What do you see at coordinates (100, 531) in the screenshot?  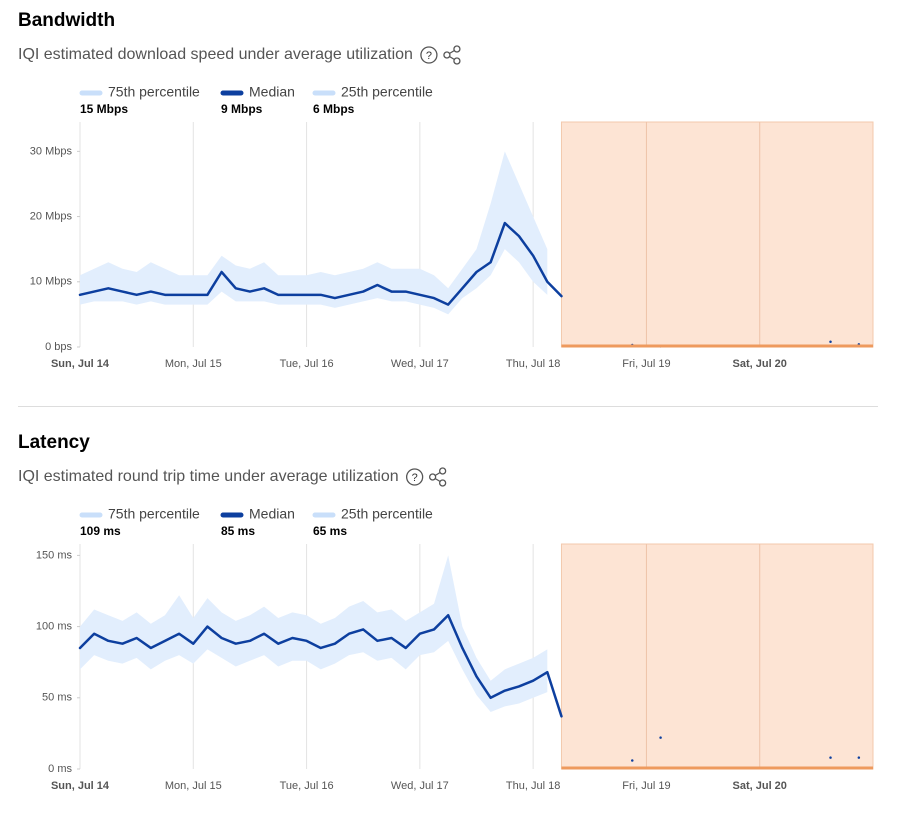 I see `legend-summary: 109 ms` at bounding box center [100, 531].